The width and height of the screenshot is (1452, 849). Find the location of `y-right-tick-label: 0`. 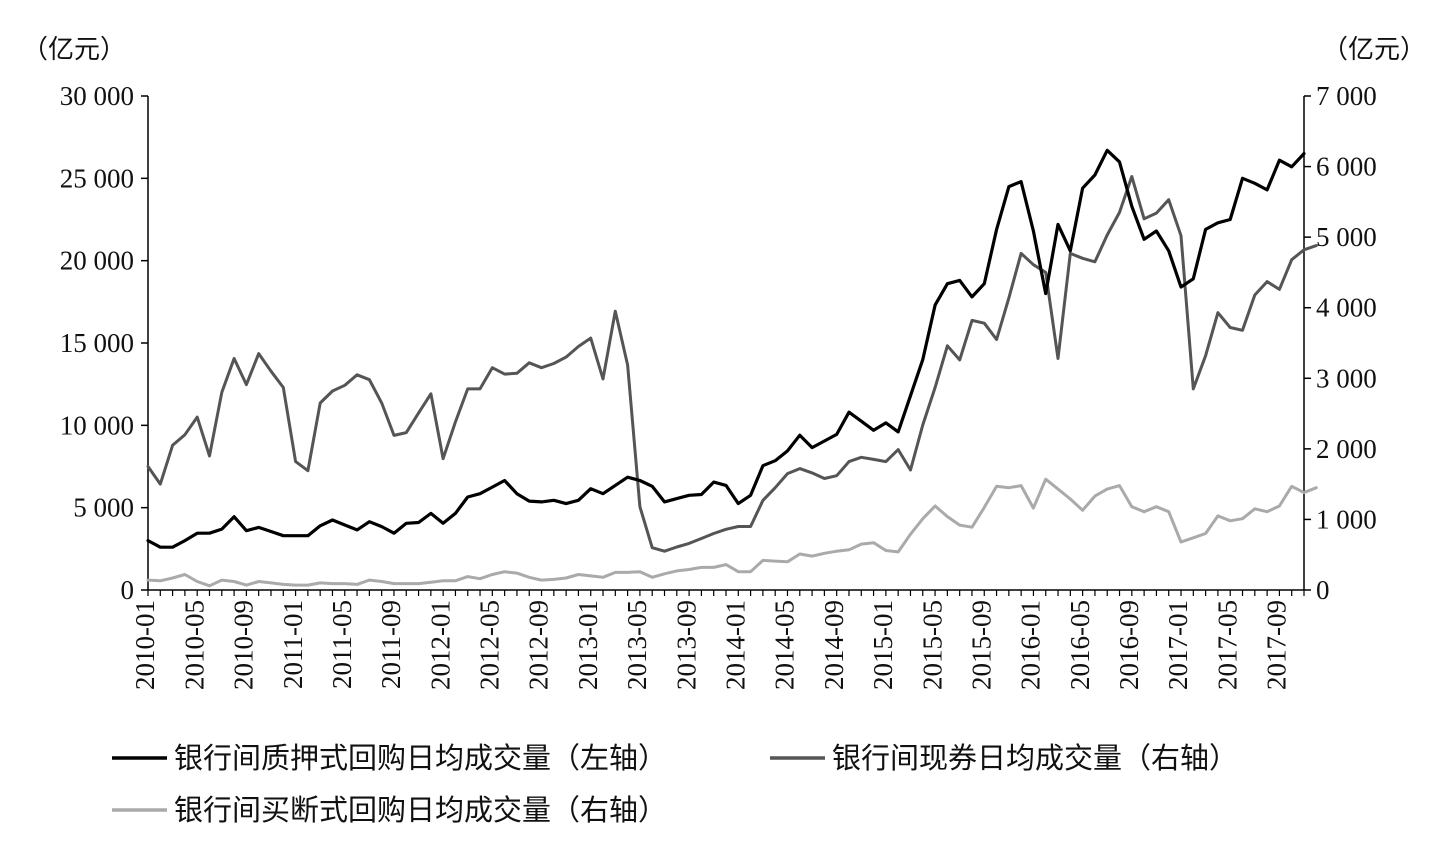

y-right-tick-label: 0 is located at coordinates (1323, 590).